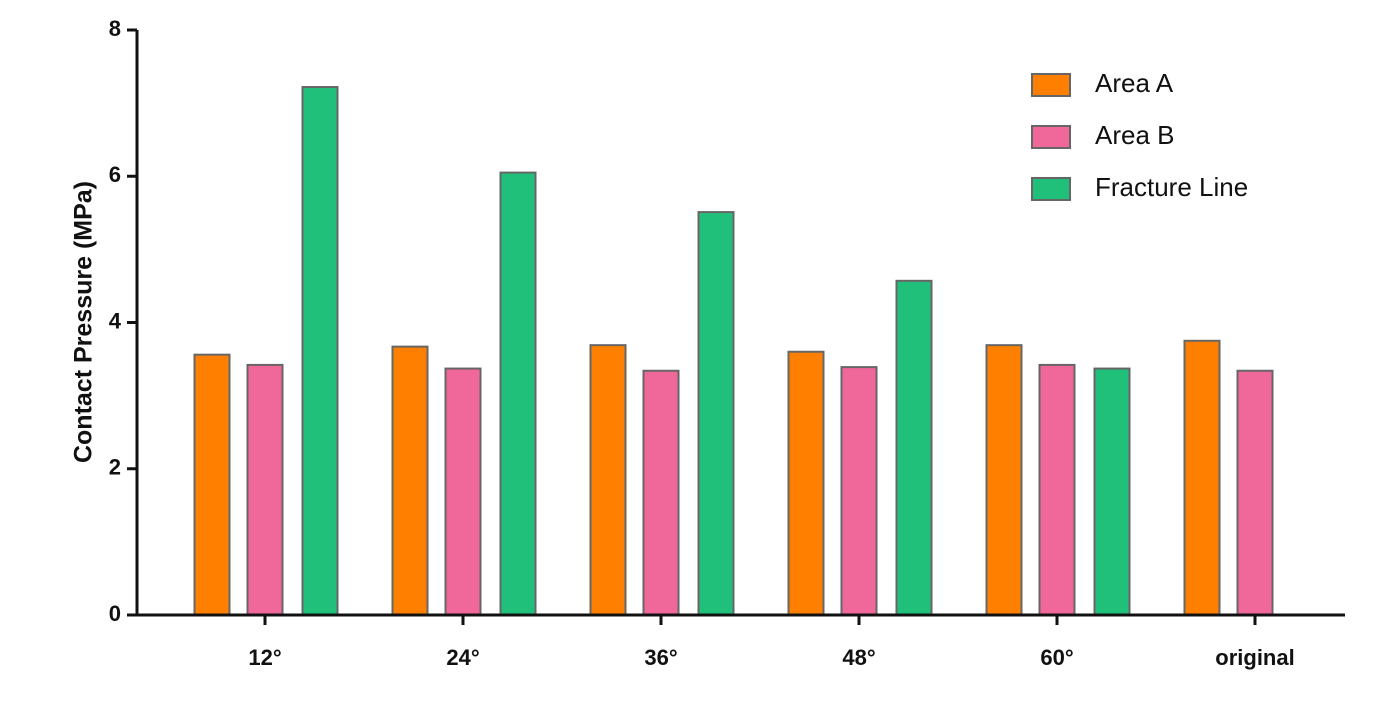 Image resolution: width=1400 pixels, height=706 pixels. I want to click on legend-label: Area A, so click(1134, 83).